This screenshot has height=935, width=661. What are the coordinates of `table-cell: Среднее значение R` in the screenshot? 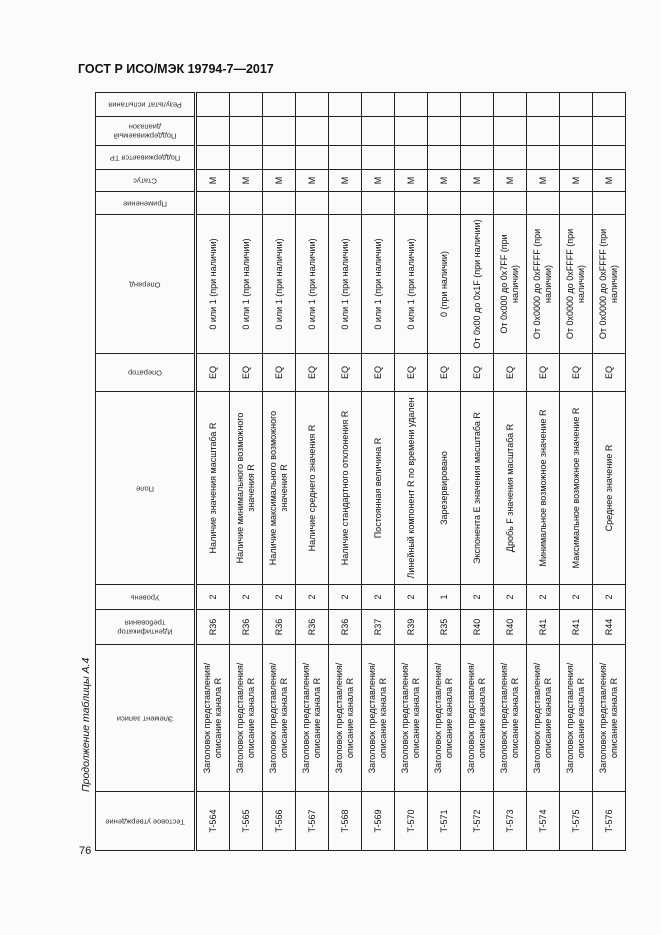 It's located at (609, 488).